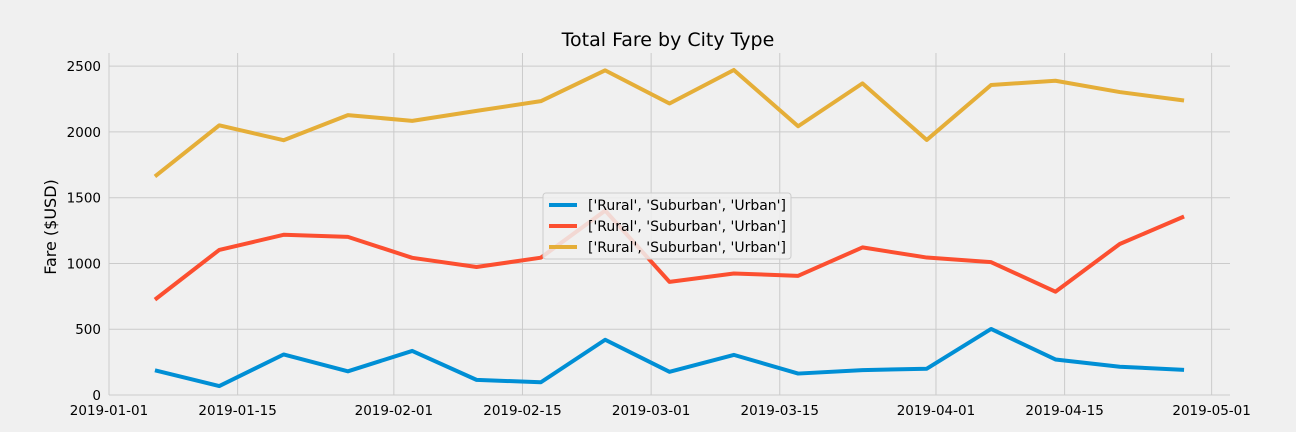  Describe the element at coordinates (84, 264) in the screenshot. I see `y-tick-label: 1000` at that location.